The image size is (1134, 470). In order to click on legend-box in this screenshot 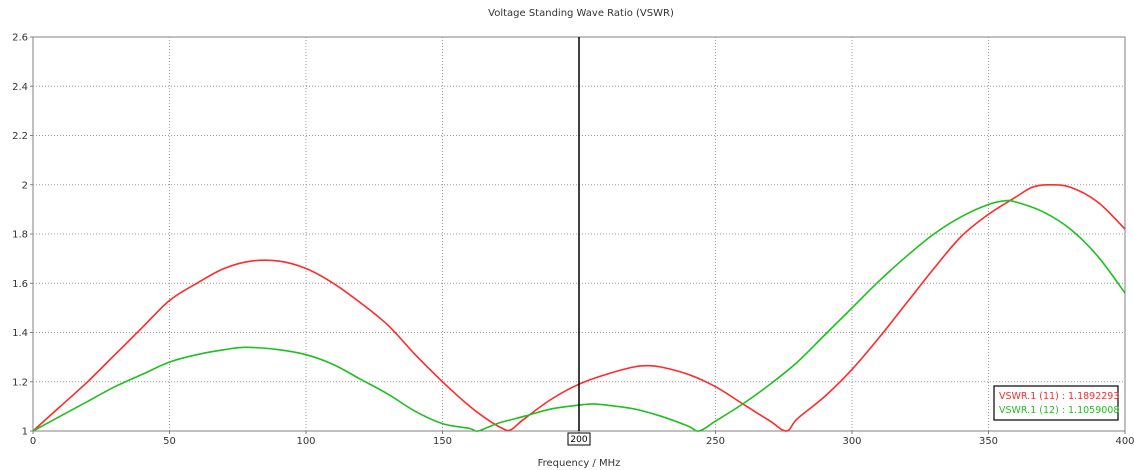, I will do `click(1056, 403)`.